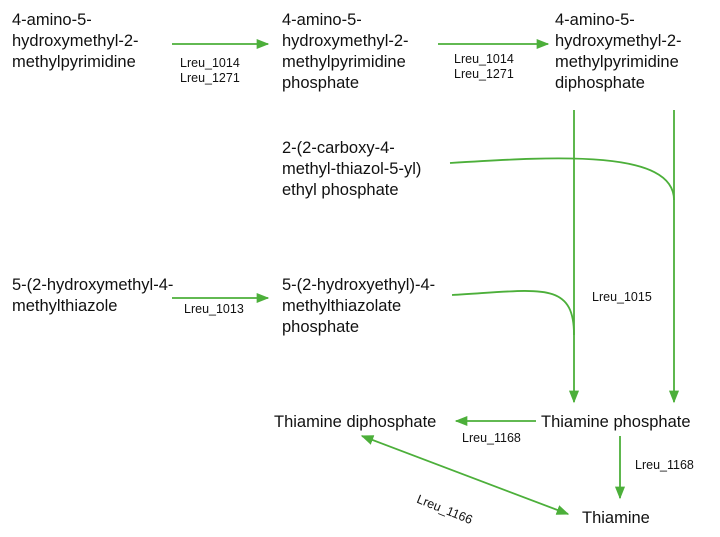  I want to click on enzyme-label-4: Lreu_1015, so click(622, 297).